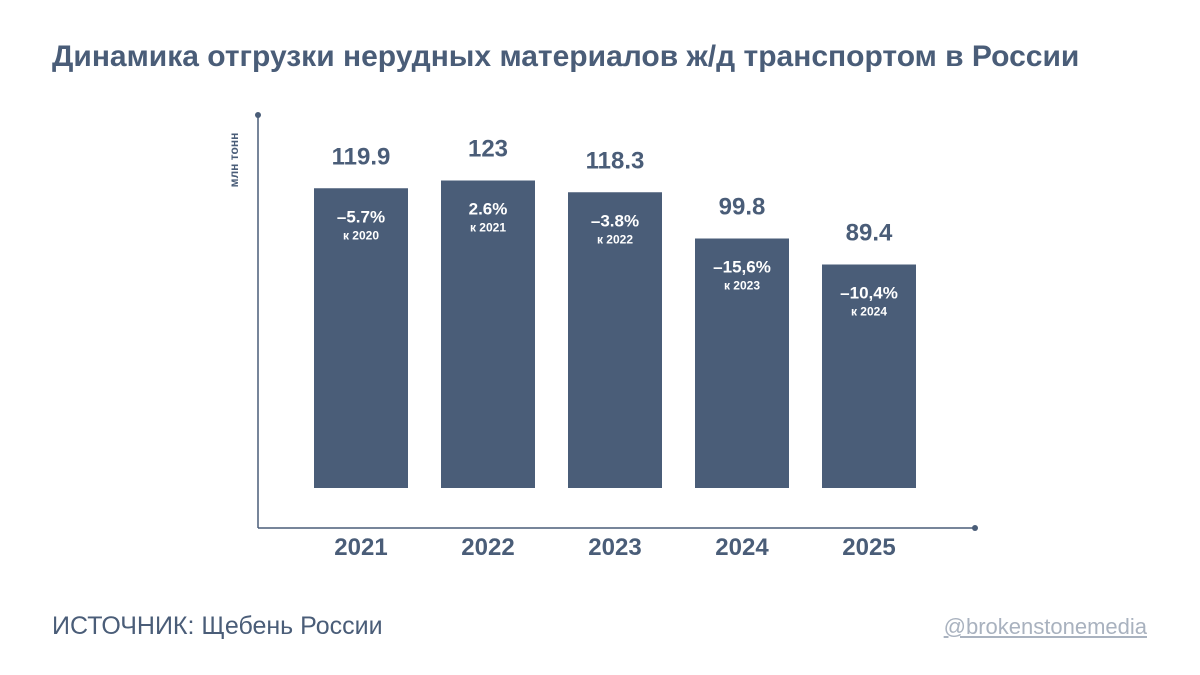  Describe the element at coordinates (615, 239) in the screenshot. I see `change-ref-2023: к 2022` at that location.